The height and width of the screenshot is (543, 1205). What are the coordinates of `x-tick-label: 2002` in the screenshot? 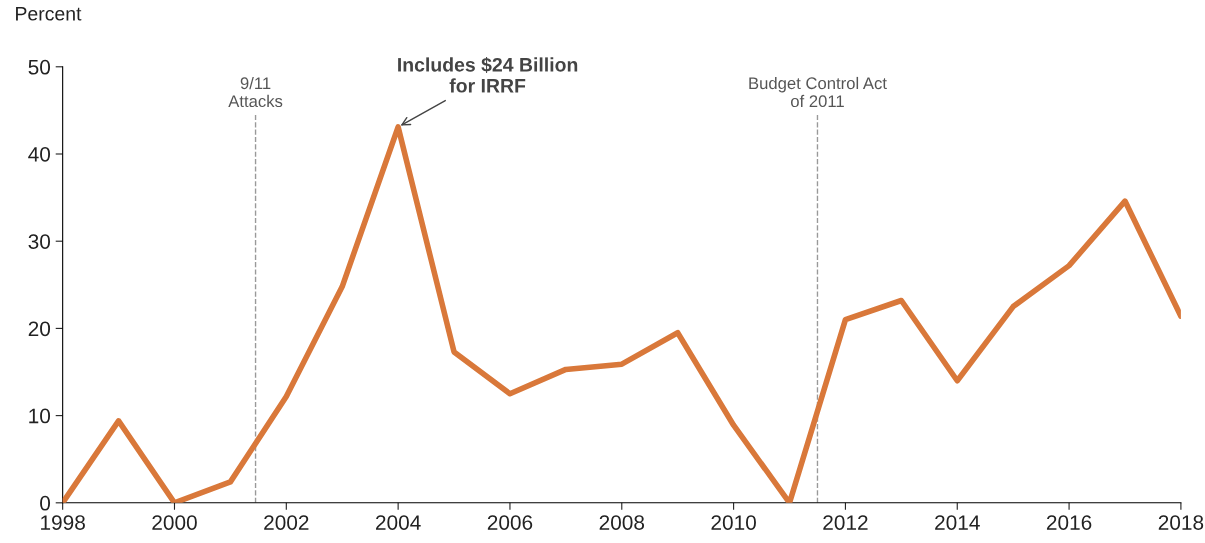 It's located at (286, 522).